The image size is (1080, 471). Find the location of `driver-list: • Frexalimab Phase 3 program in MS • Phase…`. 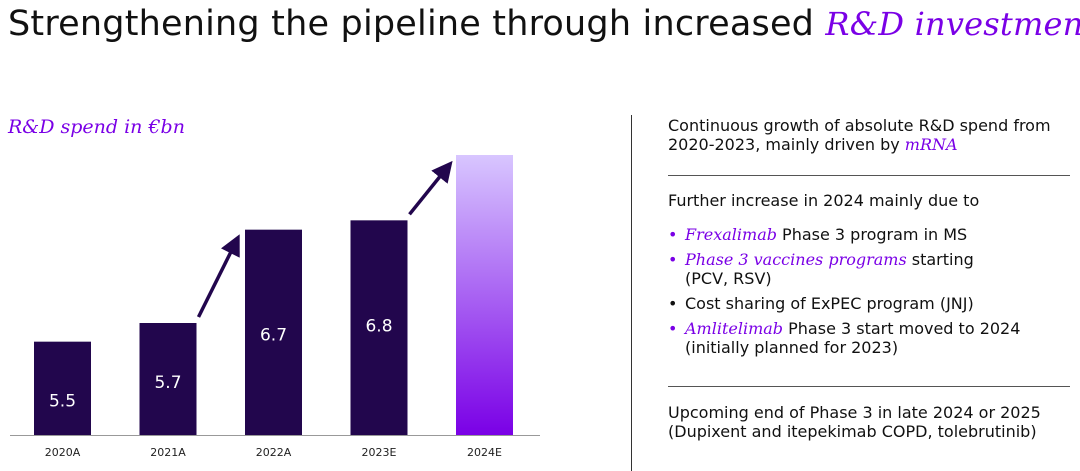

driver-list: • Frexalimab Phase 3 program in MS • Phase… is located at coordinates (870, 294).